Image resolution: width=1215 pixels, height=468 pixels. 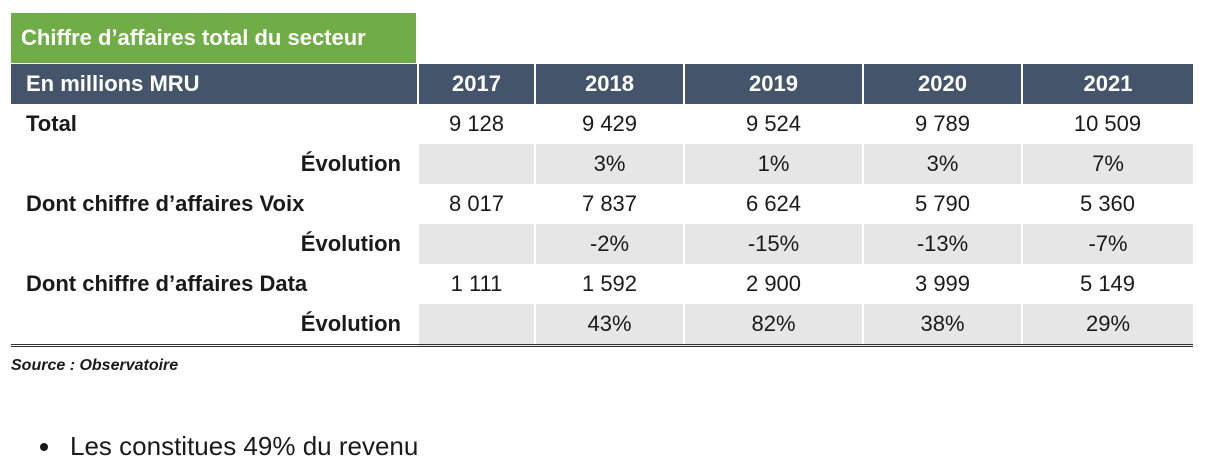 I want to click on row-total: Total 9 128 9 429 9 524 9 789 10 509, so click(x=602, y=124).